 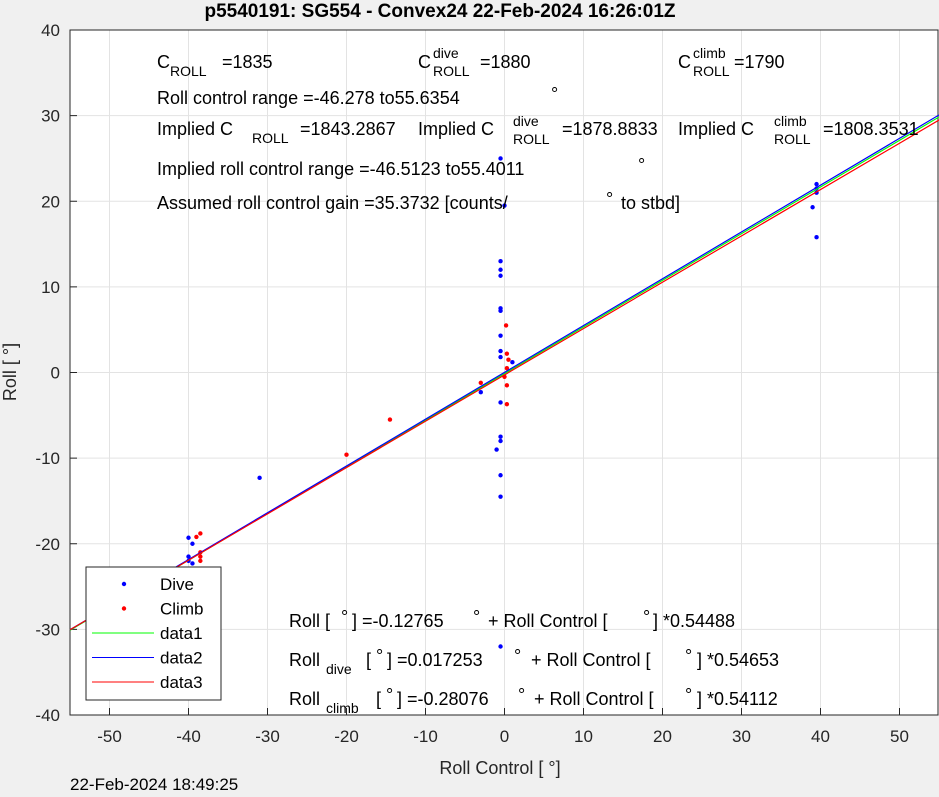 What do you see at coordinates (443, 699) in the screenshot?
I see `annotation: ] =-0.28076` at bounding box center [443, 699].